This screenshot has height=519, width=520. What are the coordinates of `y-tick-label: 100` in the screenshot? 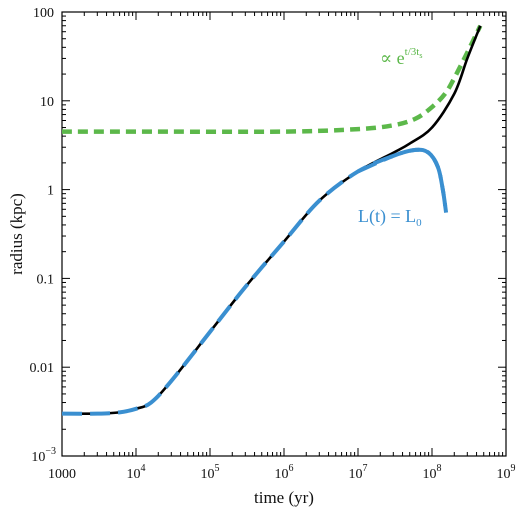 It's located at (43, 13).